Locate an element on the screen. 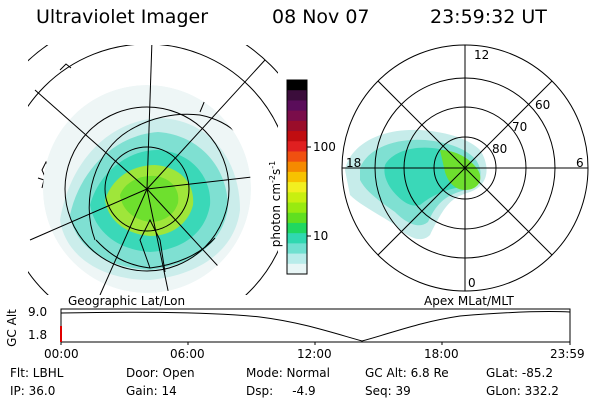 This screenshot has width=600, height=400. status-seq: Seq: 39 is located at coordinates (388, 391).